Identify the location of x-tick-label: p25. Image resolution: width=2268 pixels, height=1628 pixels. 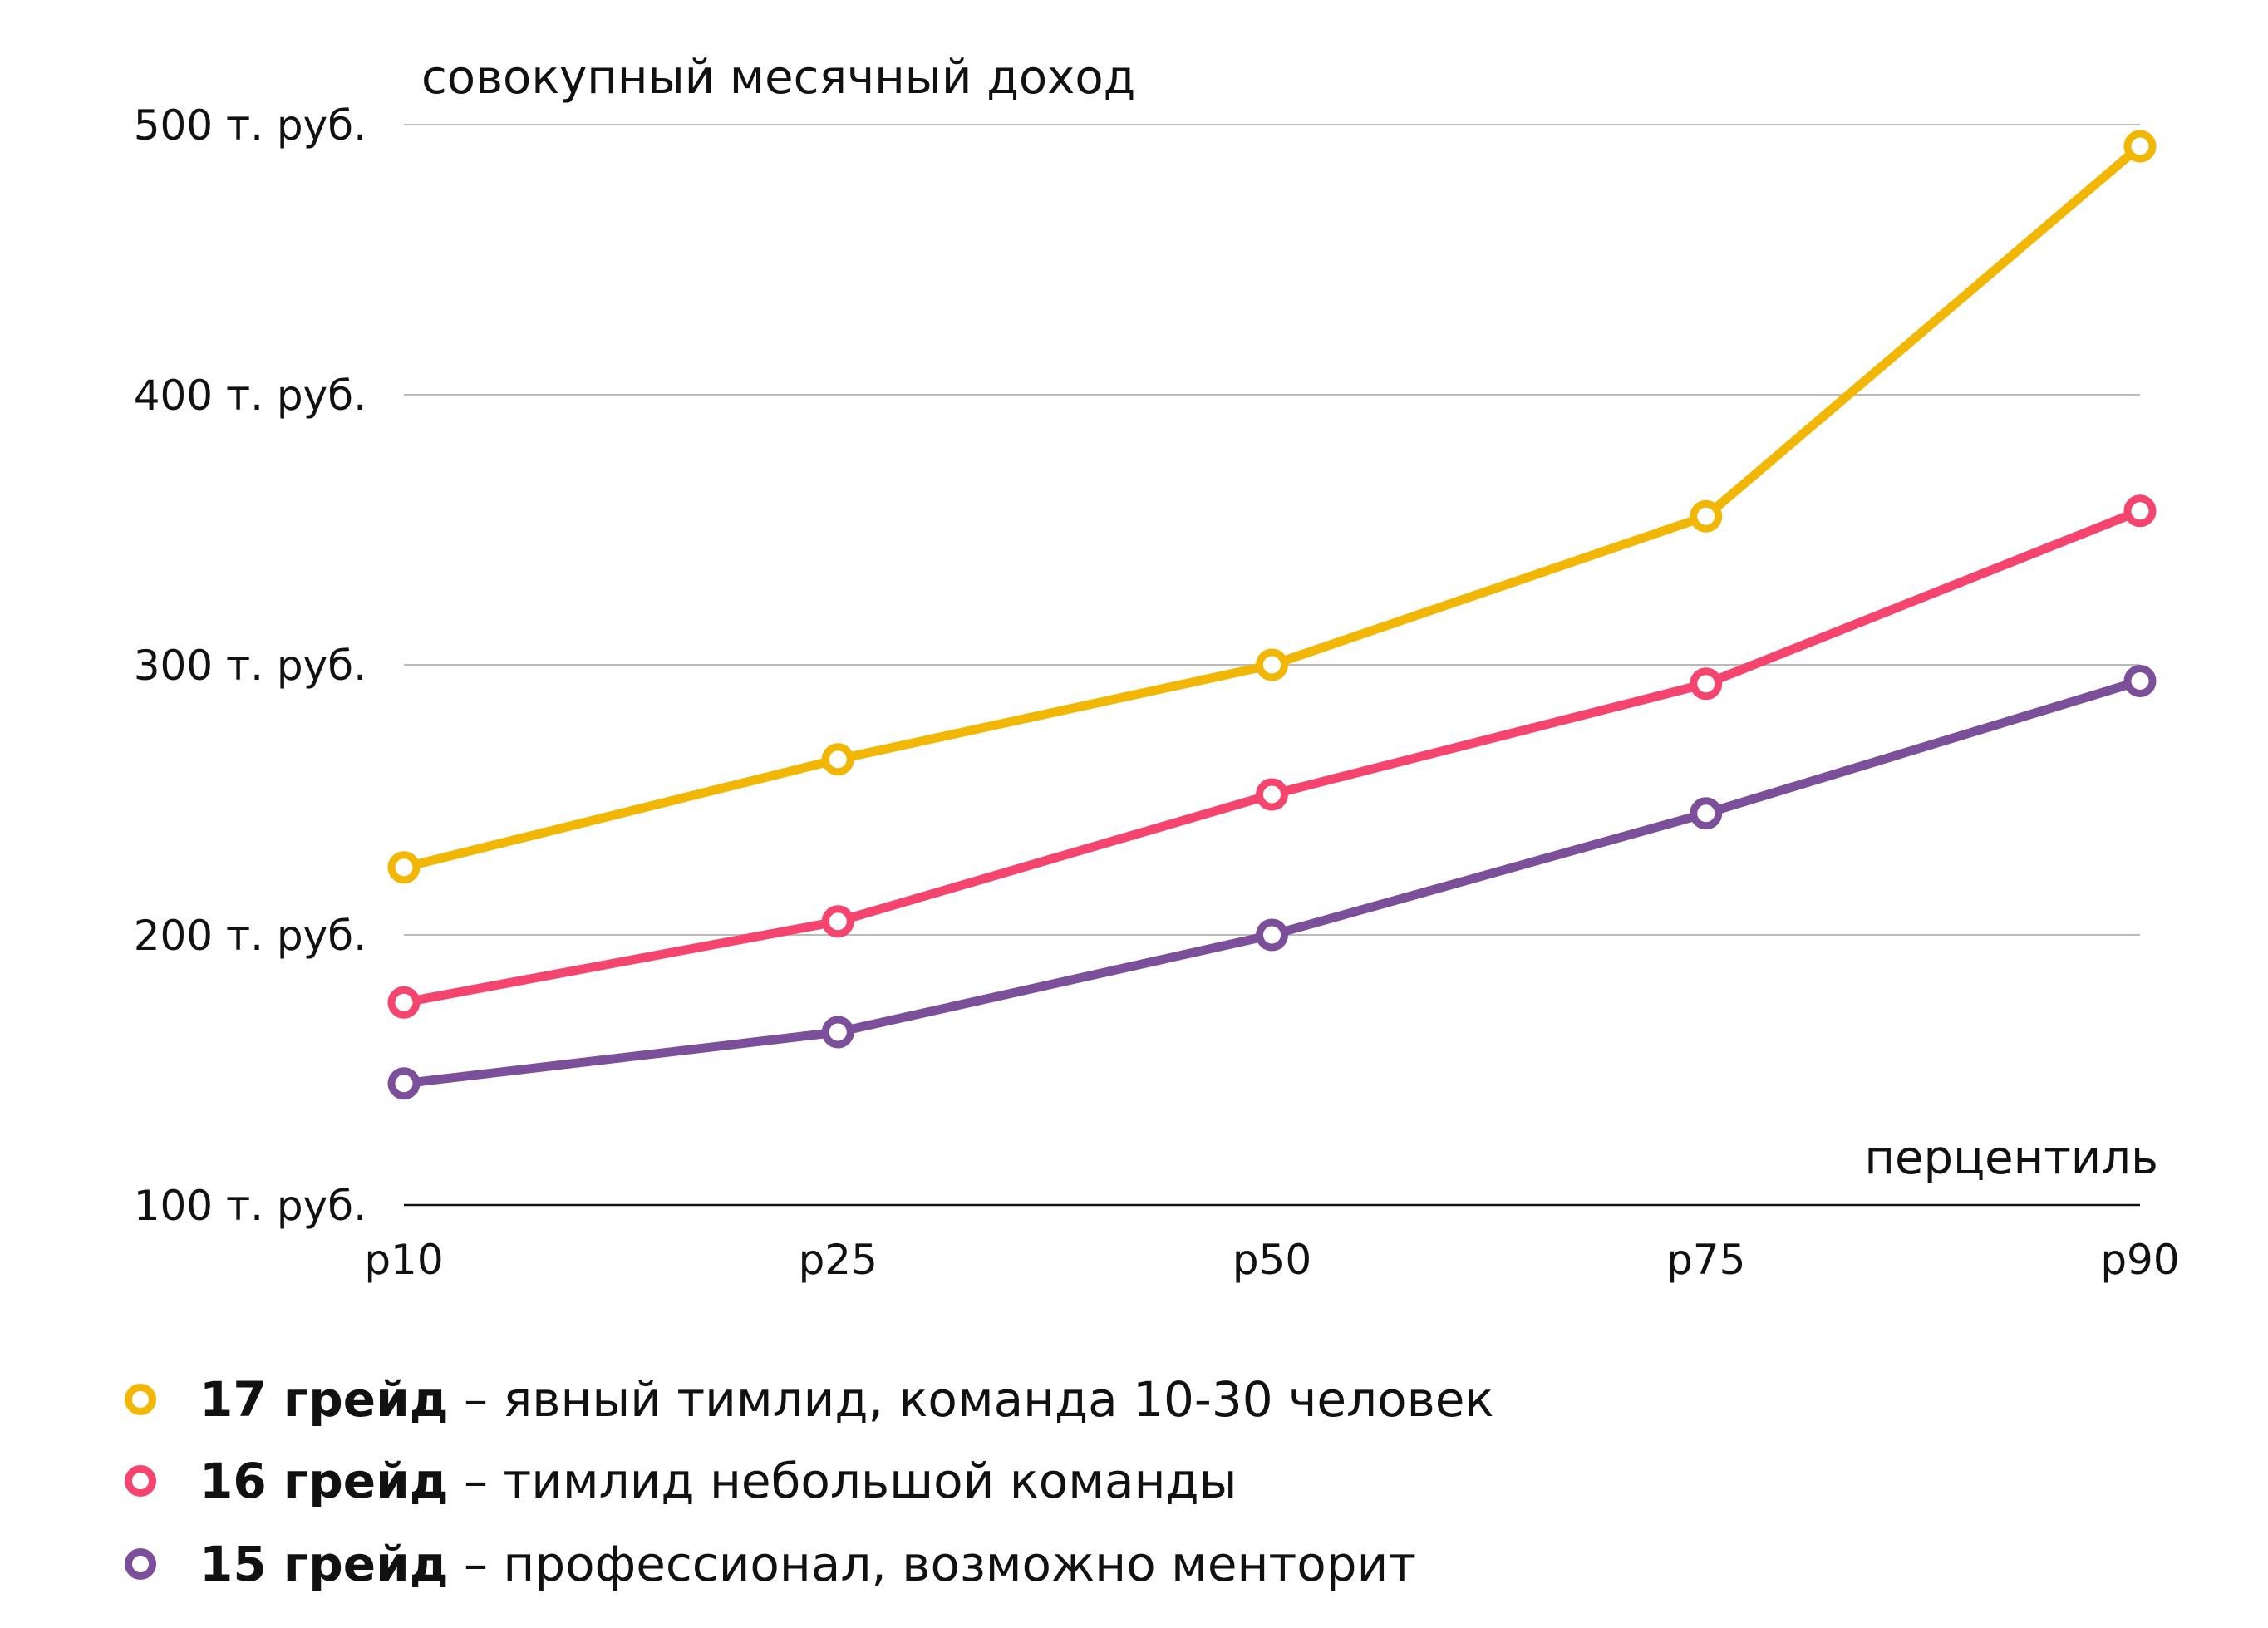
(838, 1260).